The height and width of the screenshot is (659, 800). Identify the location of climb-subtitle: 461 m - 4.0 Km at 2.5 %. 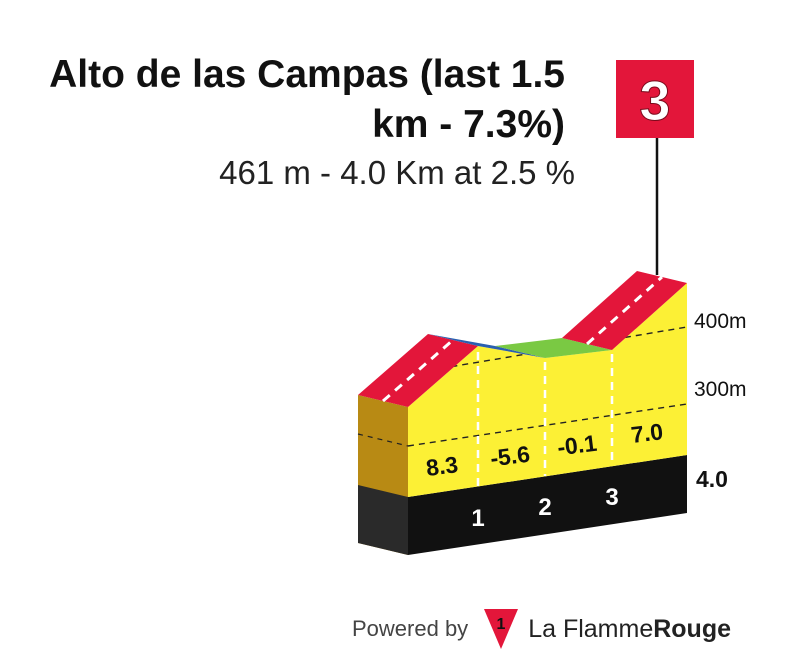
(397, 172).